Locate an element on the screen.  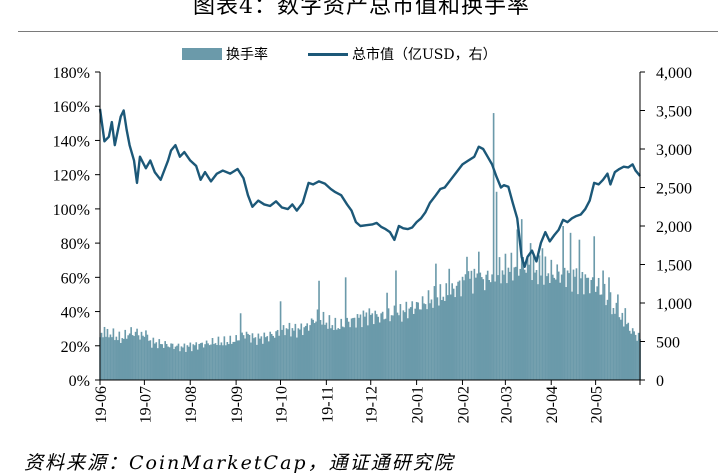
x-tick-label: 19-08 is located at coordinates (191, 404).